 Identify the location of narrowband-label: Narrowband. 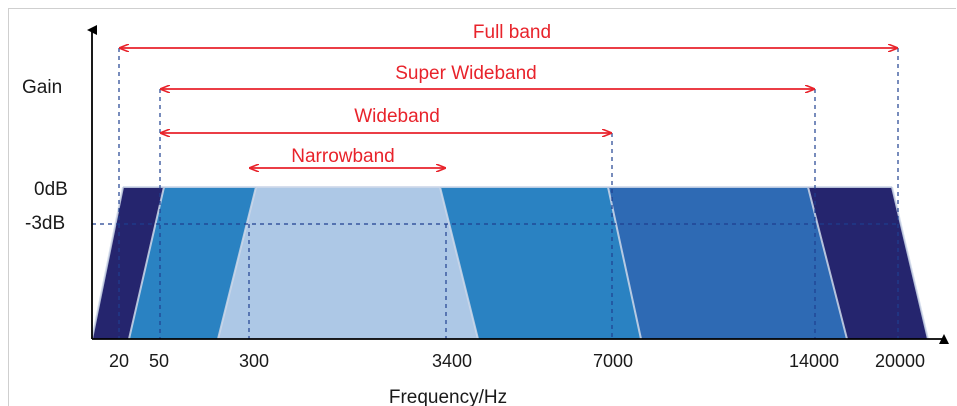
(343, 156).